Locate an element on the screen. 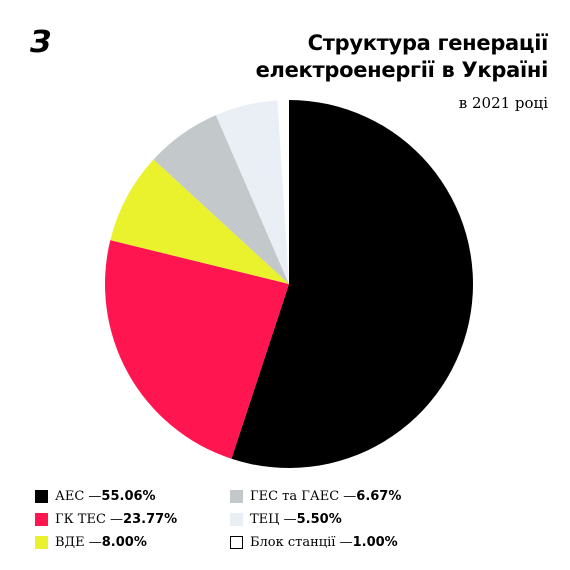 The width and height of the screenshot is (570, 570). legend-item-2: ВДЕ — 8.00% is located at coordinates (132, 542).